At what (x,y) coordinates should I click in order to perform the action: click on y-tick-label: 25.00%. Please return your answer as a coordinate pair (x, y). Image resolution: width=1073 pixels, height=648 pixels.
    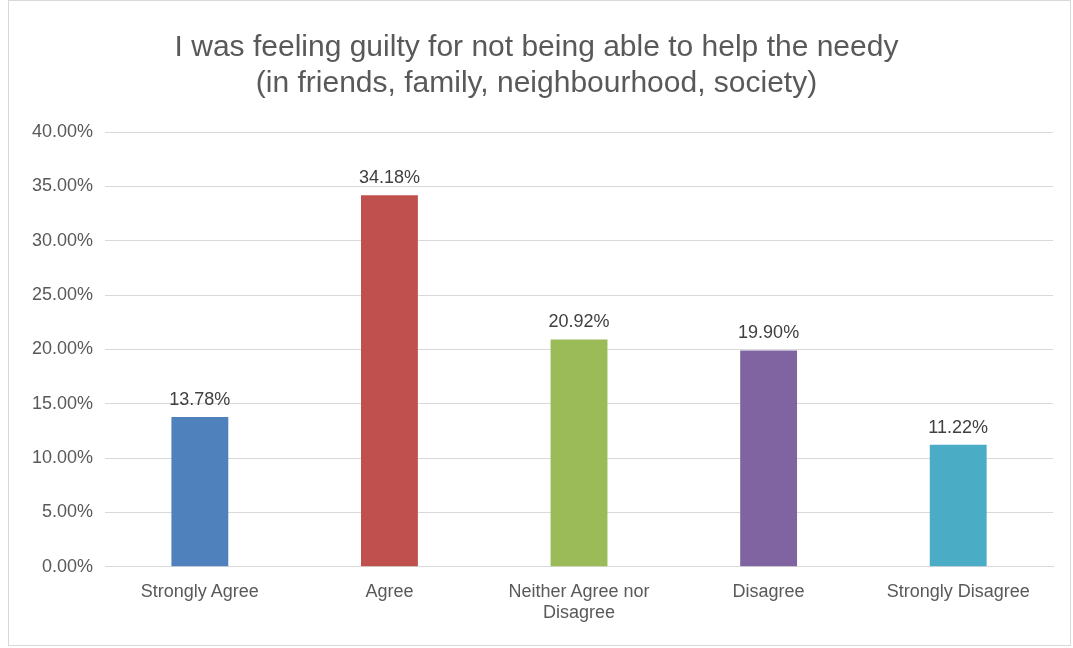
    Looking at the image, I should click on (62, 294).